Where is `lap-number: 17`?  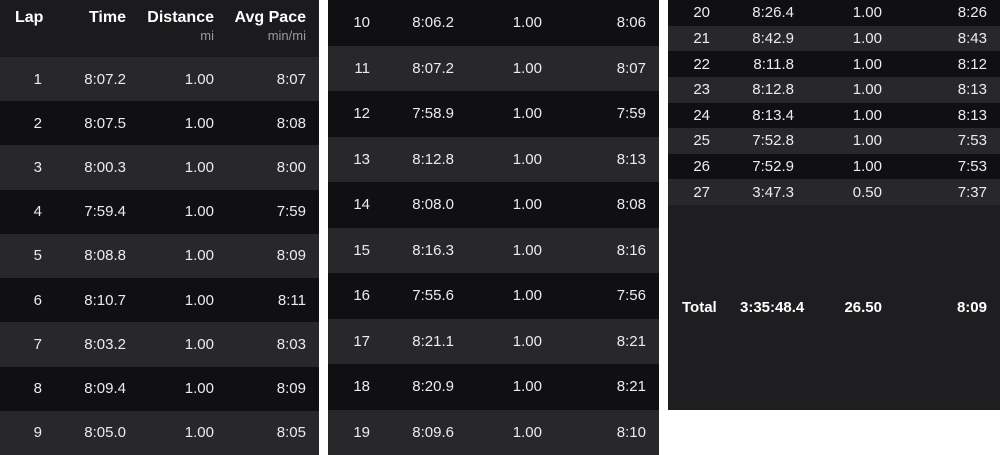 lap-number: 17 is located at coordinates (361, 341).